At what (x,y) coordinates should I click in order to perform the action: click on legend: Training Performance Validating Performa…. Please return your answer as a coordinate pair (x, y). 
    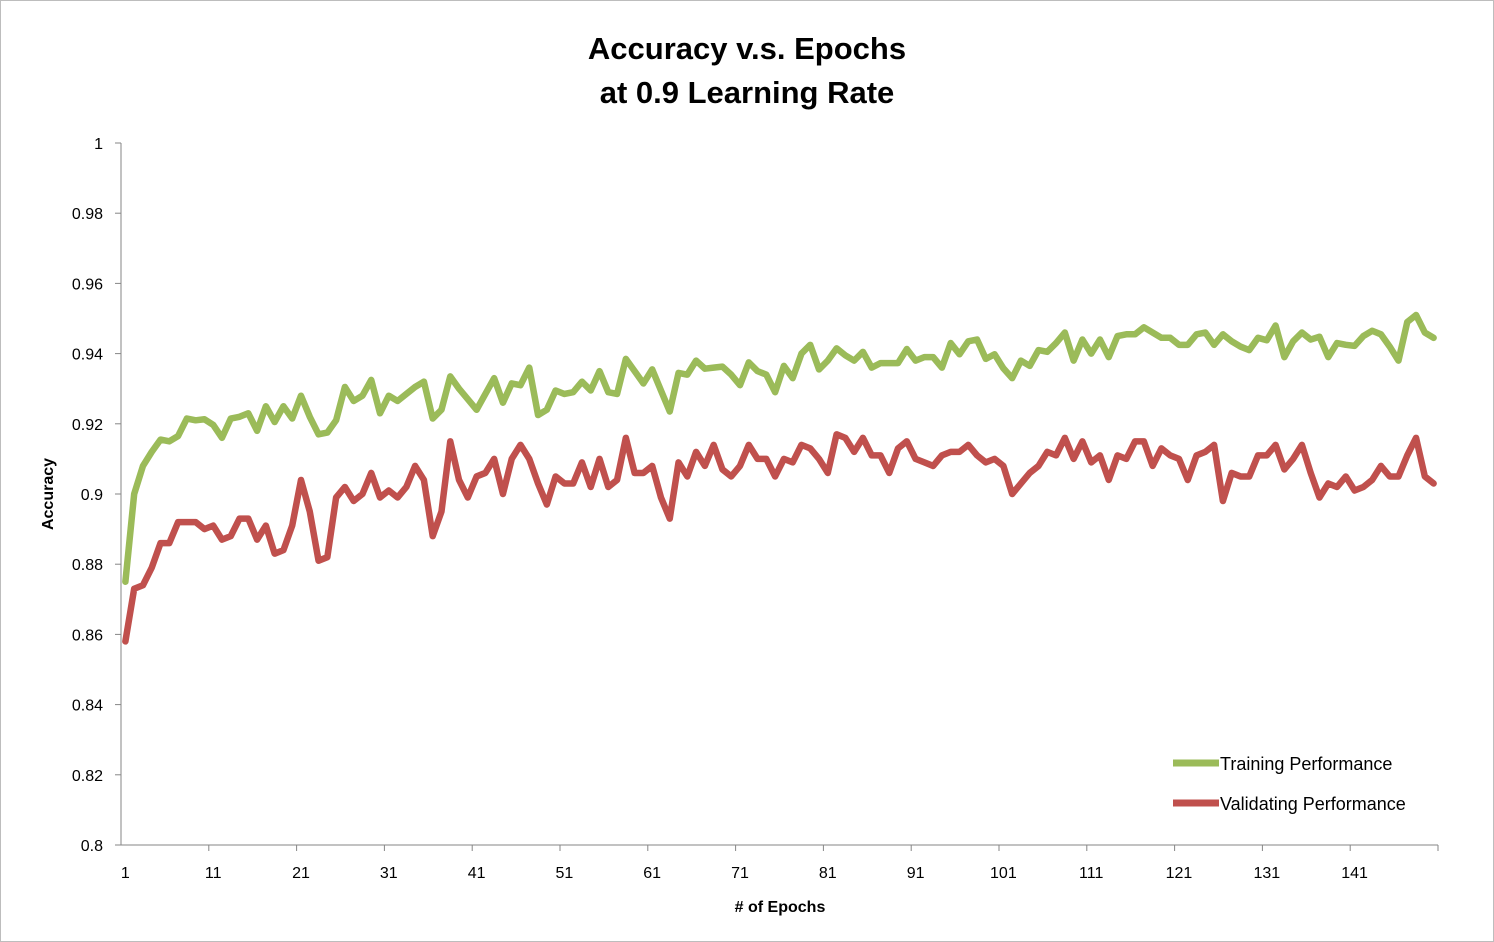
    Looking at the image, I should click on (1289, 784).